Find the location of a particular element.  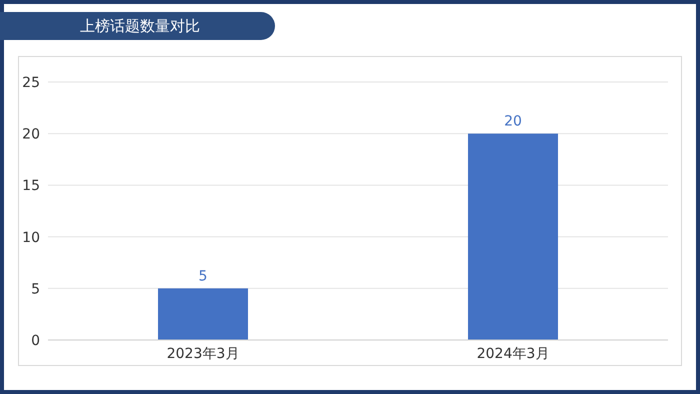

y-tick-label: 10 is located at coordinates (31, 238).